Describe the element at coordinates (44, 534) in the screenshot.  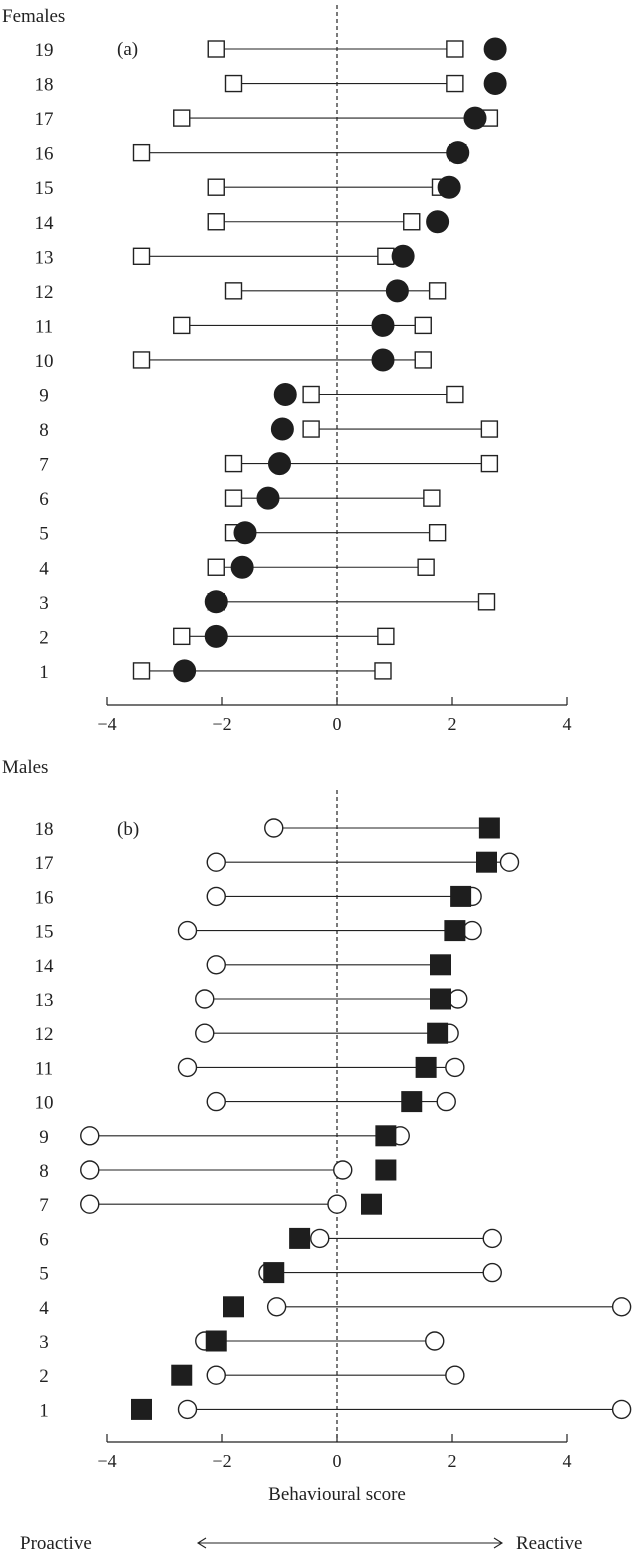
I see `individual-id-label: 5` at that location.